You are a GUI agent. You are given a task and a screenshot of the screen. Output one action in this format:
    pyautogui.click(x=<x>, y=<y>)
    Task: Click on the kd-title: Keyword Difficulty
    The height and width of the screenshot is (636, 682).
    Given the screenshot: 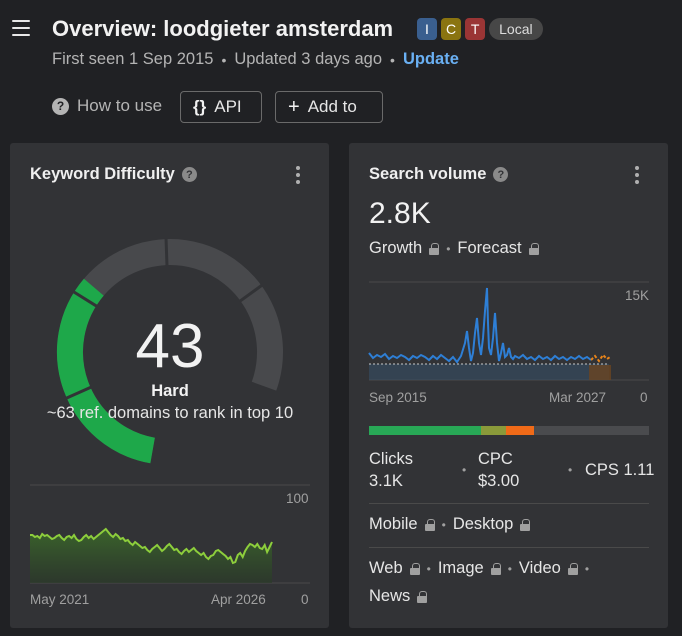 What is the action you would take?
    pyautogui.click(x=102, y=174)
    